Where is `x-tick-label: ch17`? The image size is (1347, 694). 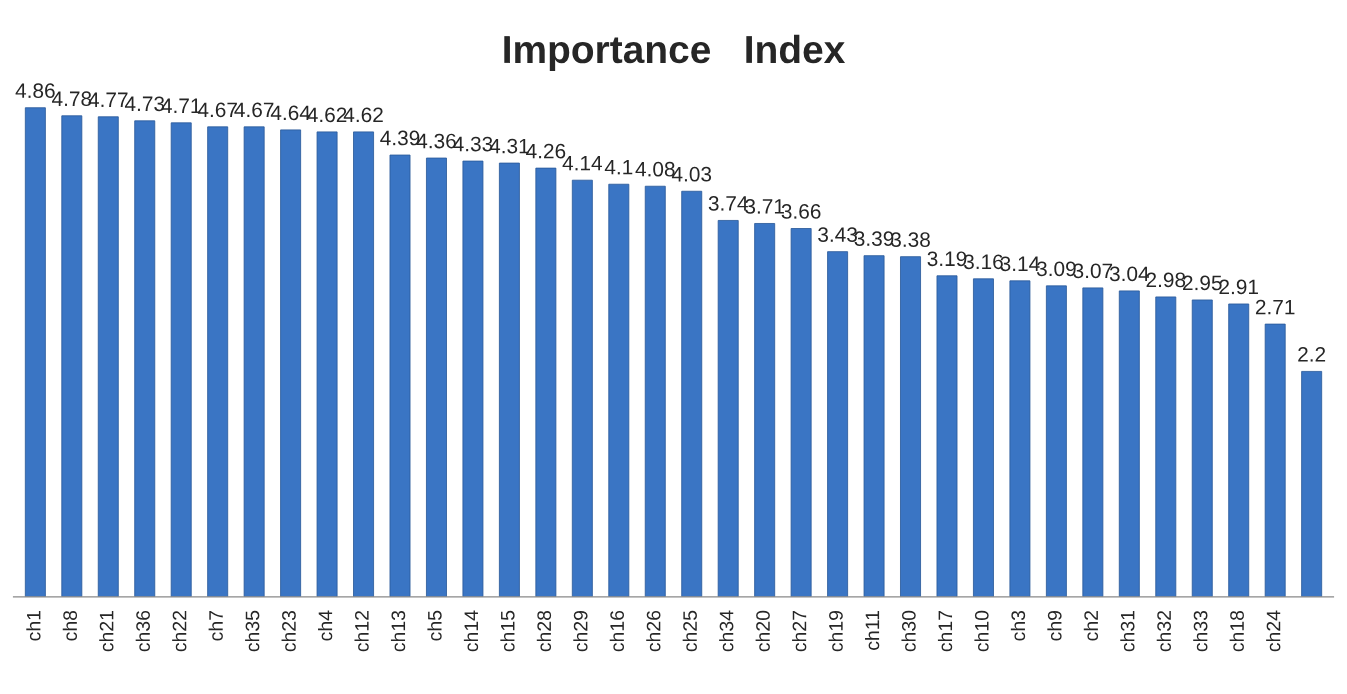
x-tick-label: ch17 is located at coordinates (945, 631).